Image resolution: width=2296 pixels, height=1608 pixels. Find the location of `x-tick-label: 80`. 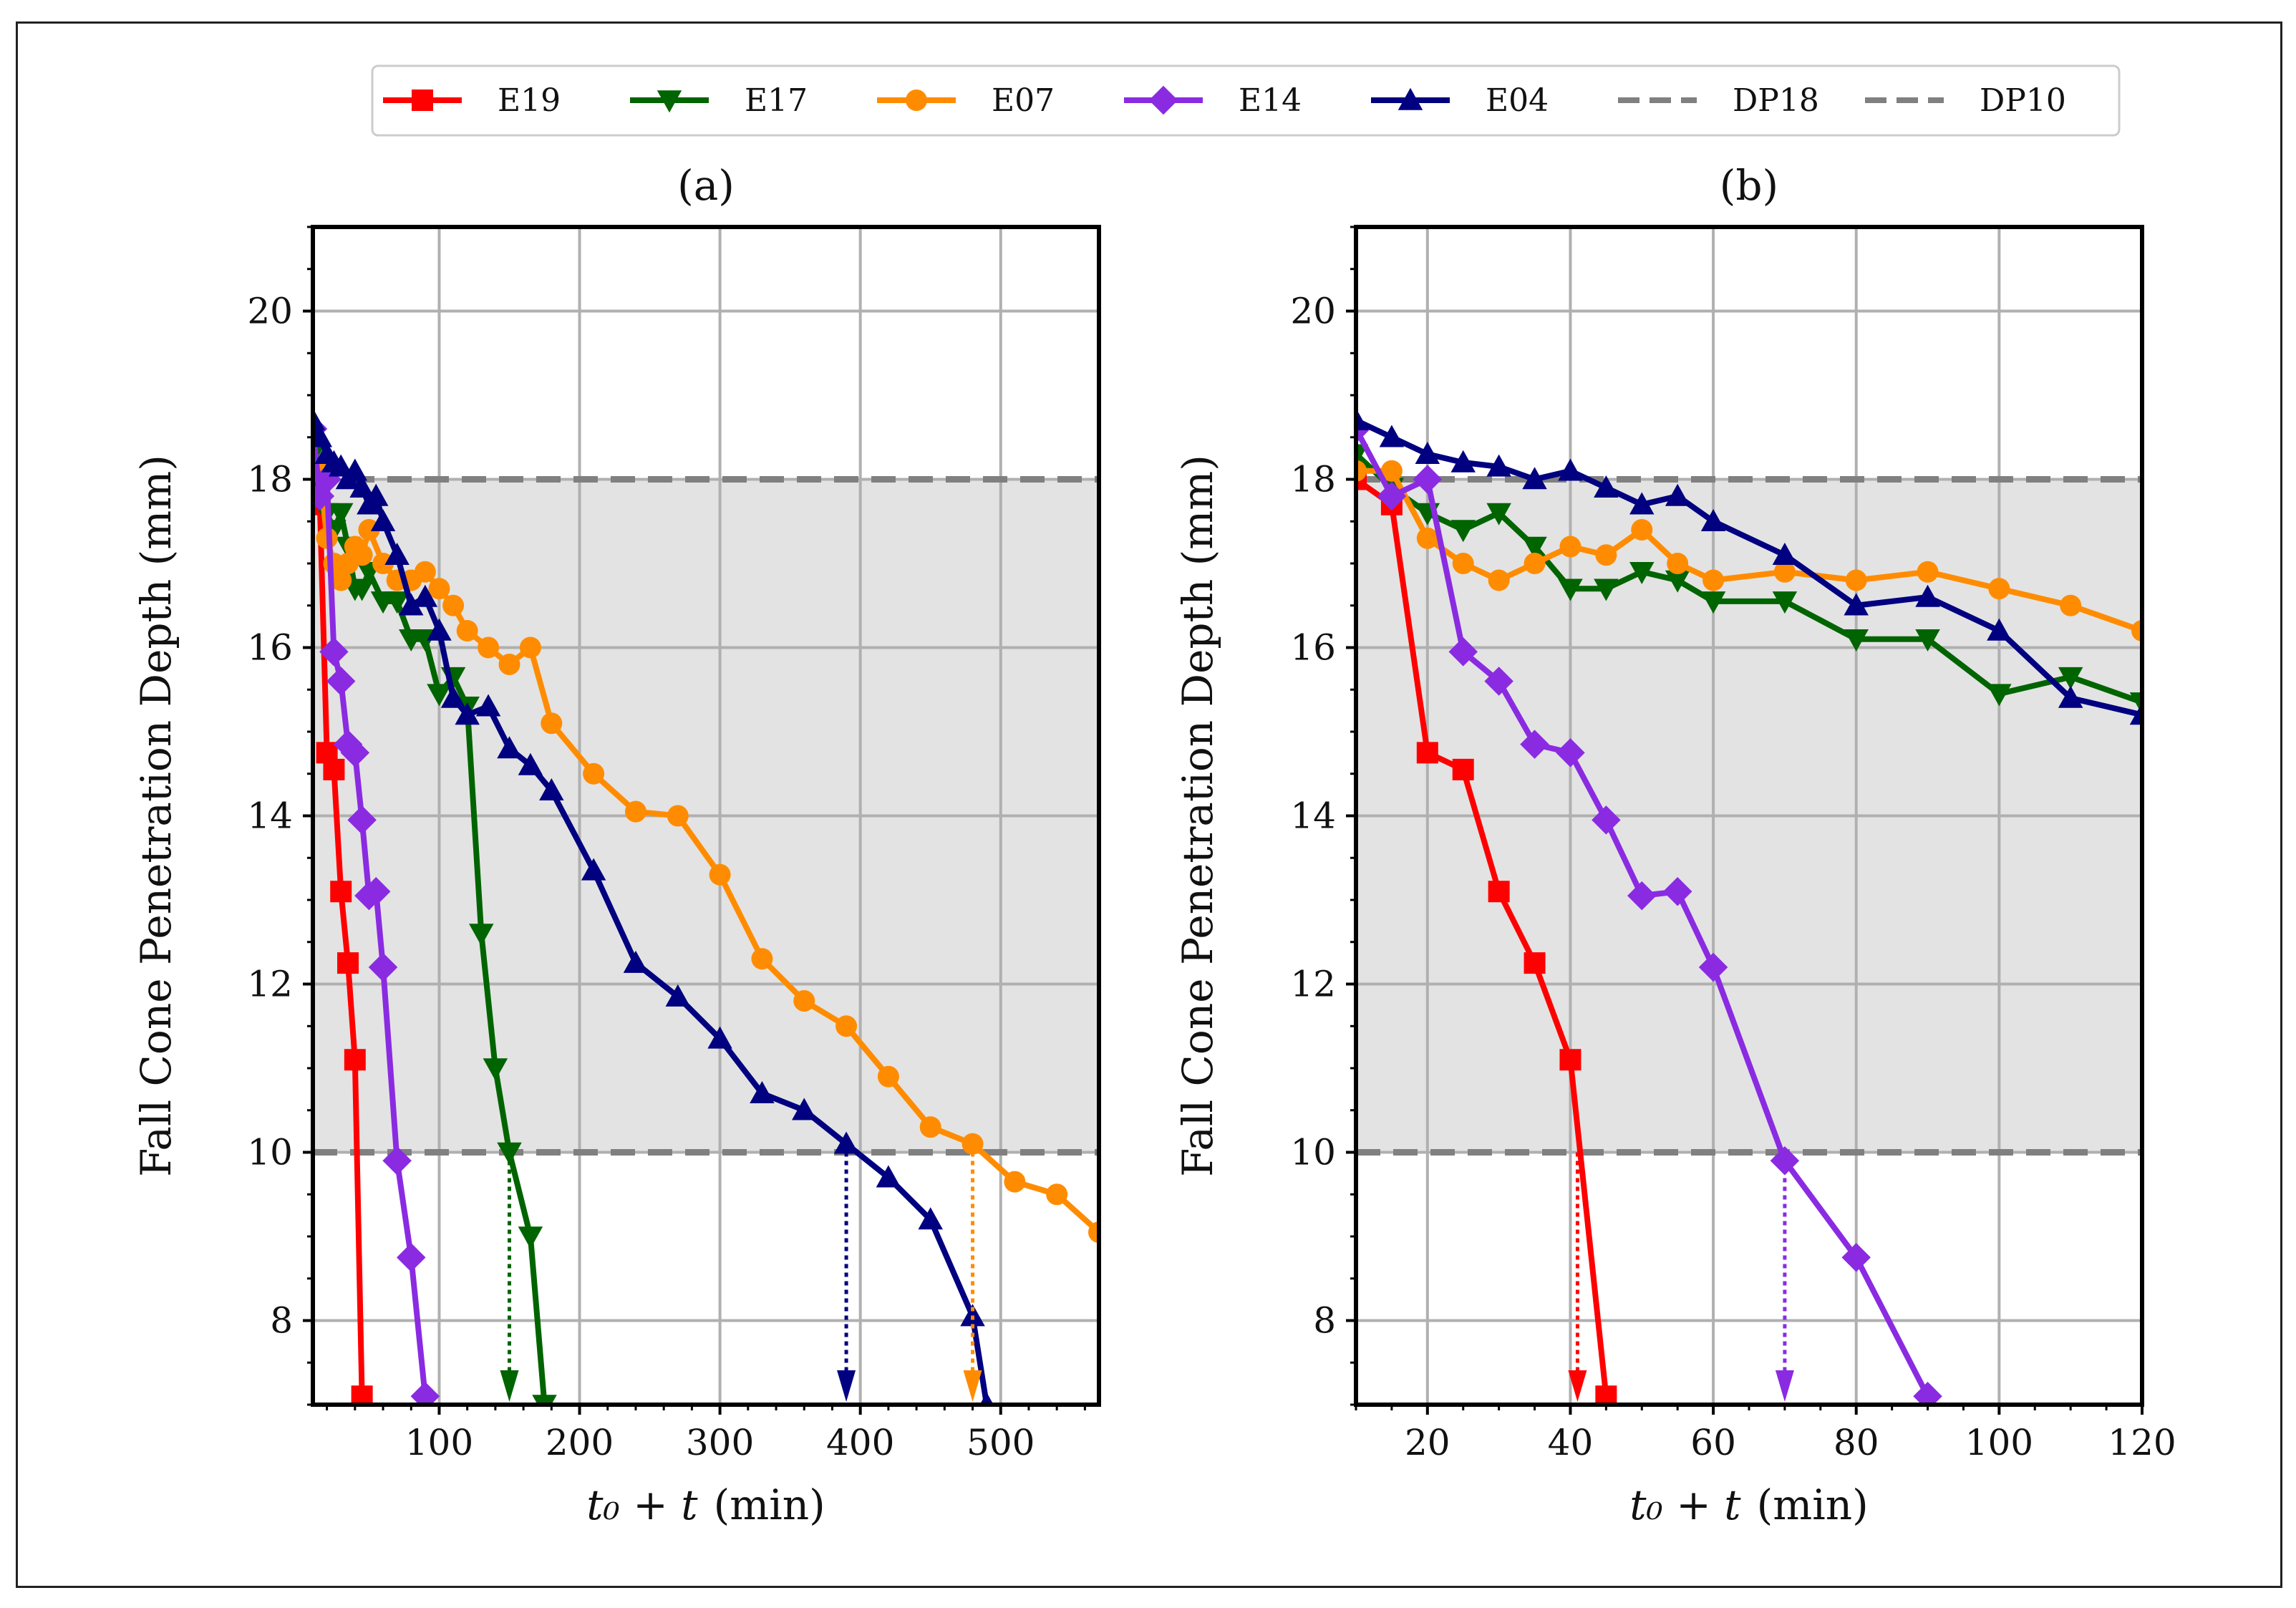

x-tick-label: 80 is located at coordinates (1856, 1442).